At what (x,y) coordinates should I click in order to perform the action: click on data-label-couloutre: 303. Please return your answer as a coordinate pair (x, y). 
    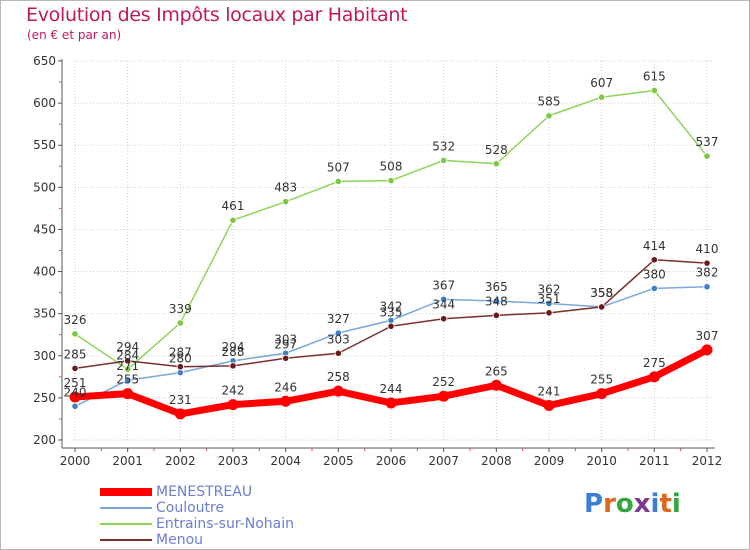
    Looking at the image, I should click on (285, 339).